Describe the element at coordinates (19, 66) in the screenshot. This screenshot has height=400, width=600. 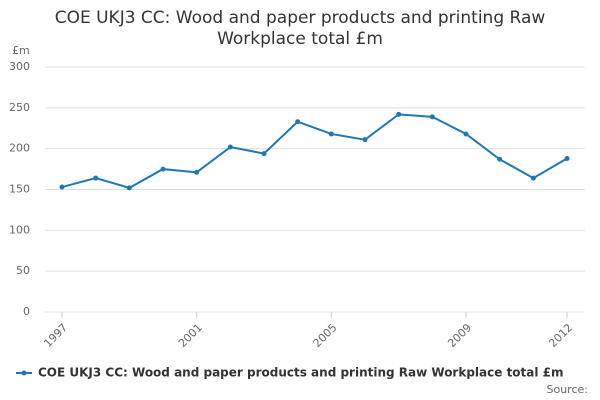
I see `y-tick-label: 300` at that location.